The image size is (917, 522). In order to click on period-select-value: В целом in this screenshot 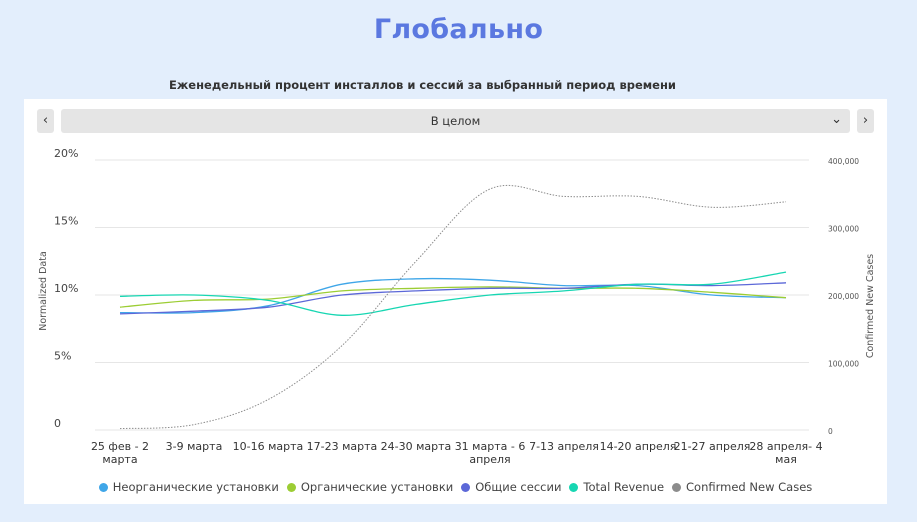, I will do `click(455, 121)`.